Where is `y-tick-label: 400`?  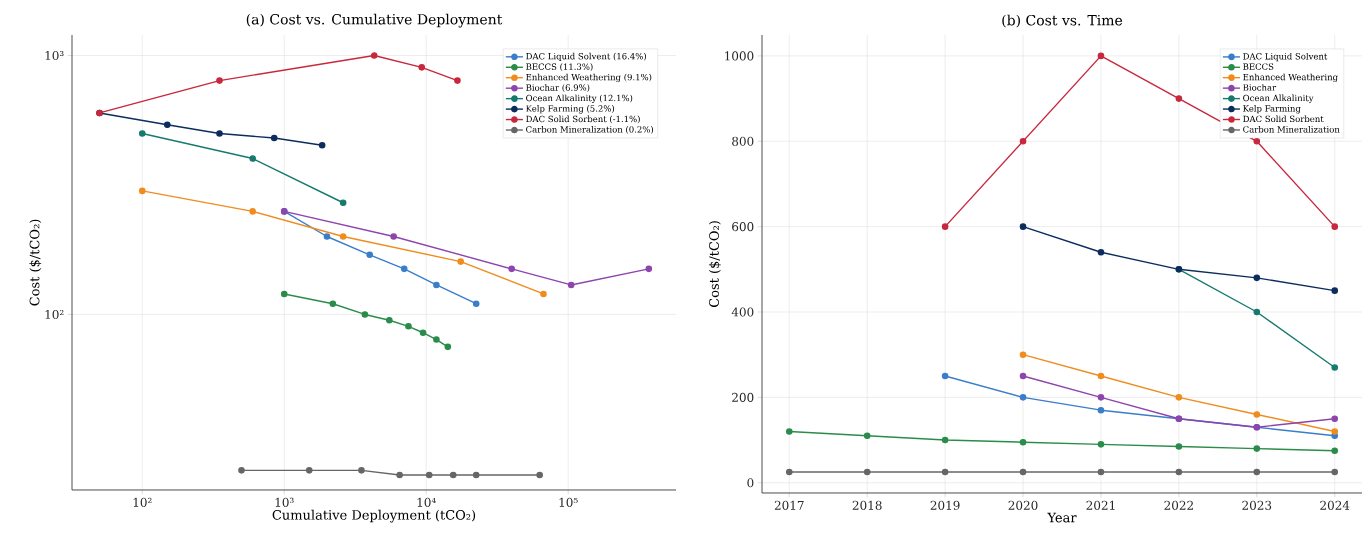
y-tick-label: 400 is located at coordinates (742, 312).